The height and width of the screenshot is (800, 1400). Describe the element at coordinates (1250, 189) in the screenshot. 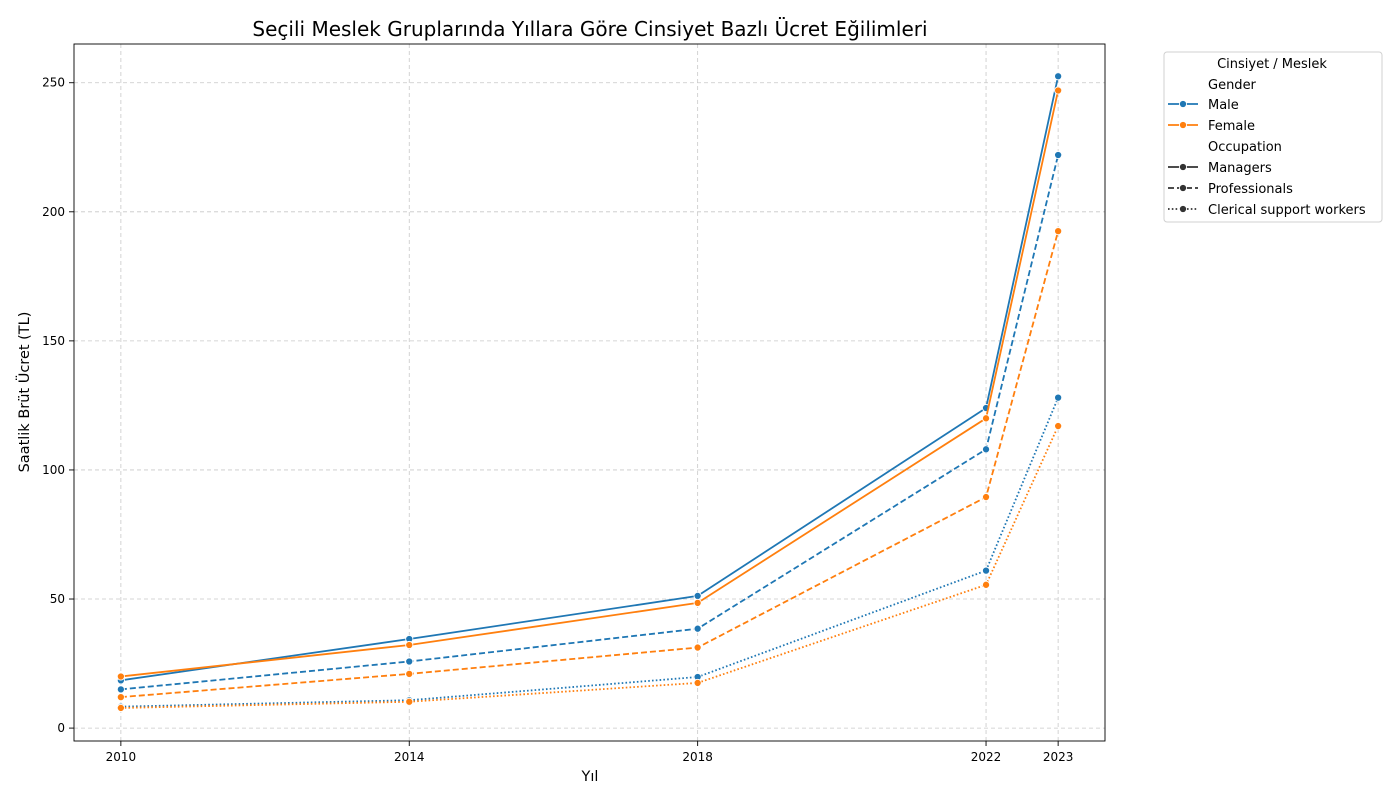

I see `legend-label: Professionals` at that location.